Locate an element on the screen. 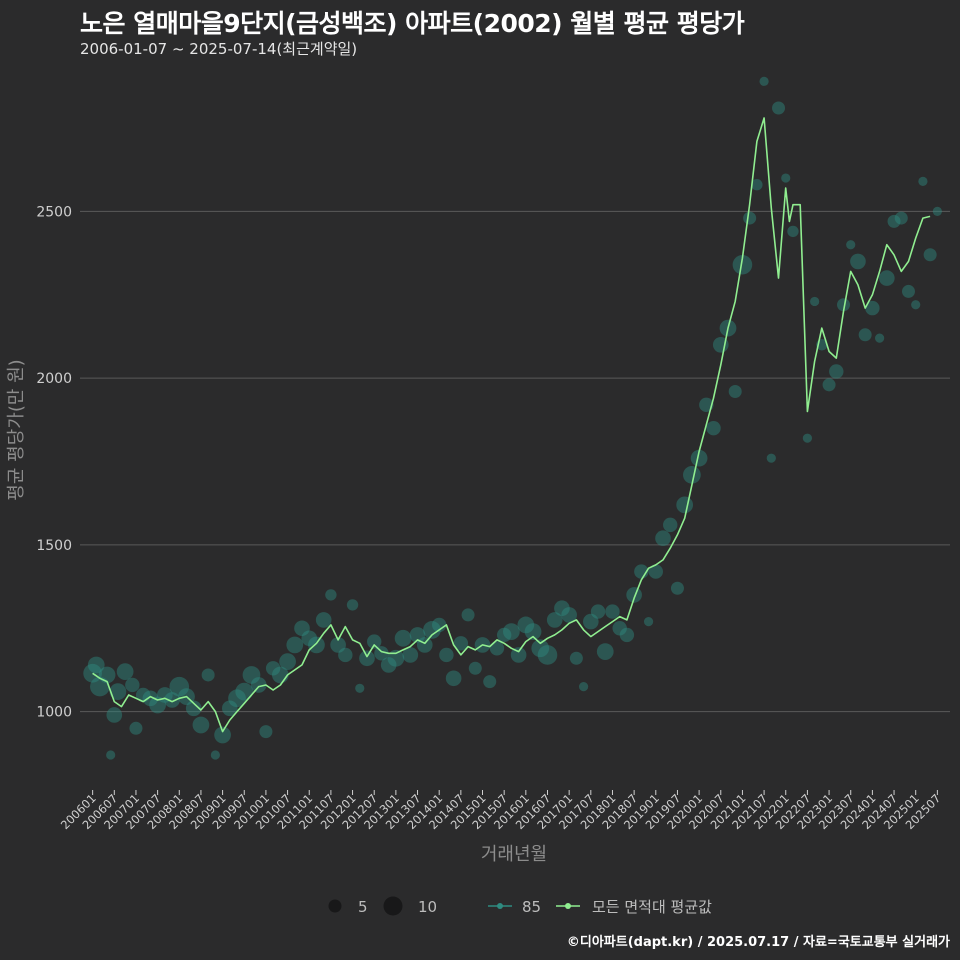 This screenshot has width=960, height=960. chart-title: 노은 열매마을9단지(금성백조) 아파트(2002) 월별 평균 평당가 is located at coordinates (412, 23).